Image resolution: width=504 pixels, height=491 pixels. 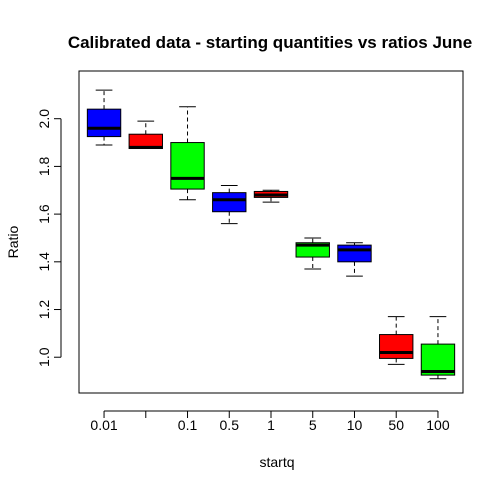 I want to click on y-tick-label: 1.0, so click(x=44, y=357).